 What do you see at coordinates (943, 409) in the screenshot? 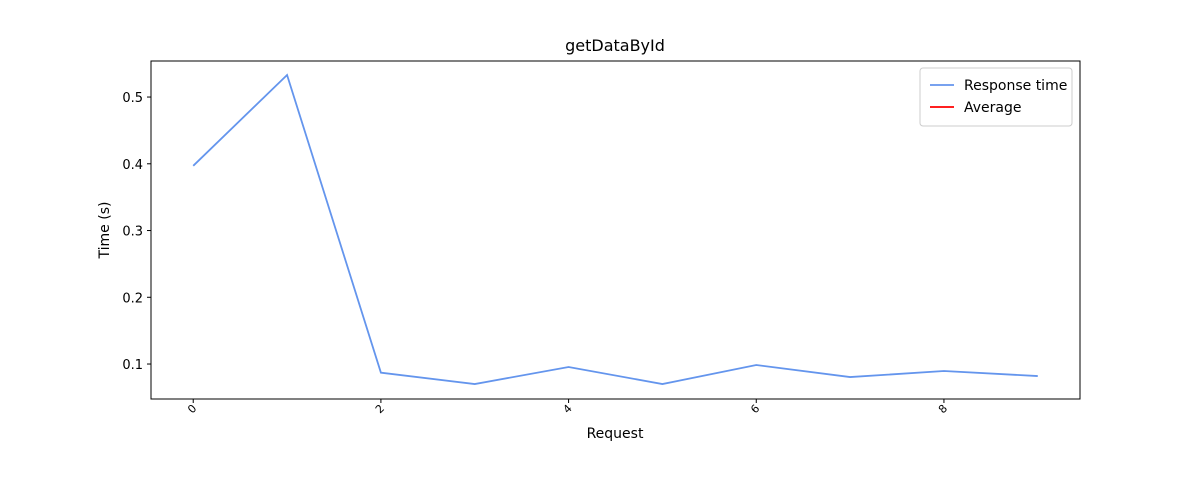
I see `x-tick-label: 8` at bounding box center [943, 409].